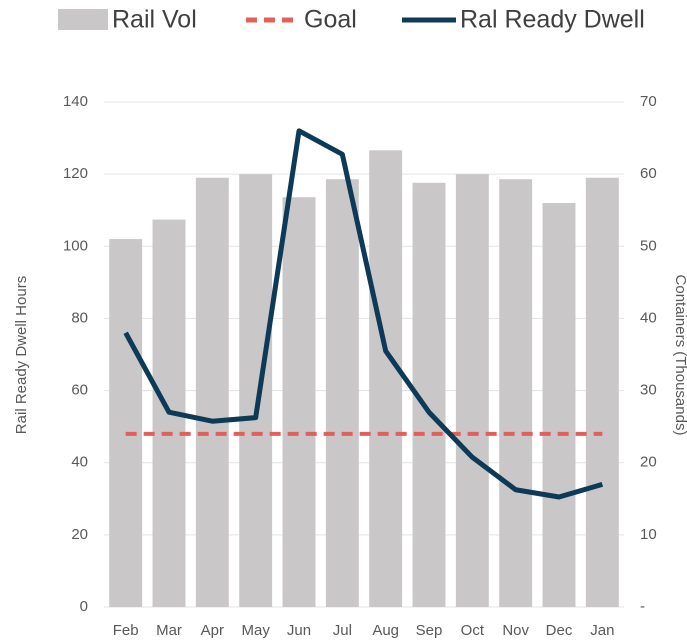 The image size is (687, 642). Describe the element at coordinates (648, 317) in the screenshot. I see `y2-tick-label: 40` at that location.